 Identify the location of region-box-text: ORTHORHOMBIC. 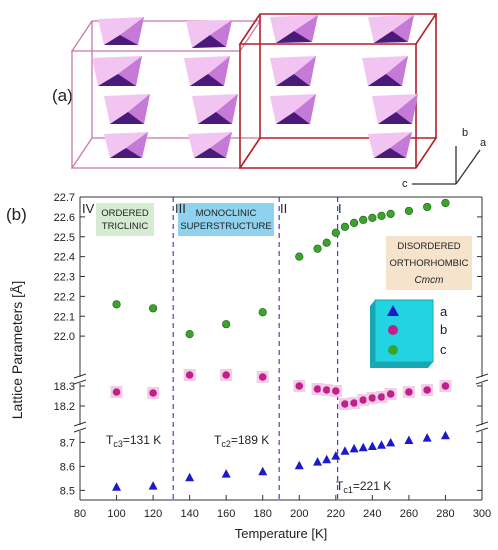
(429, 263).